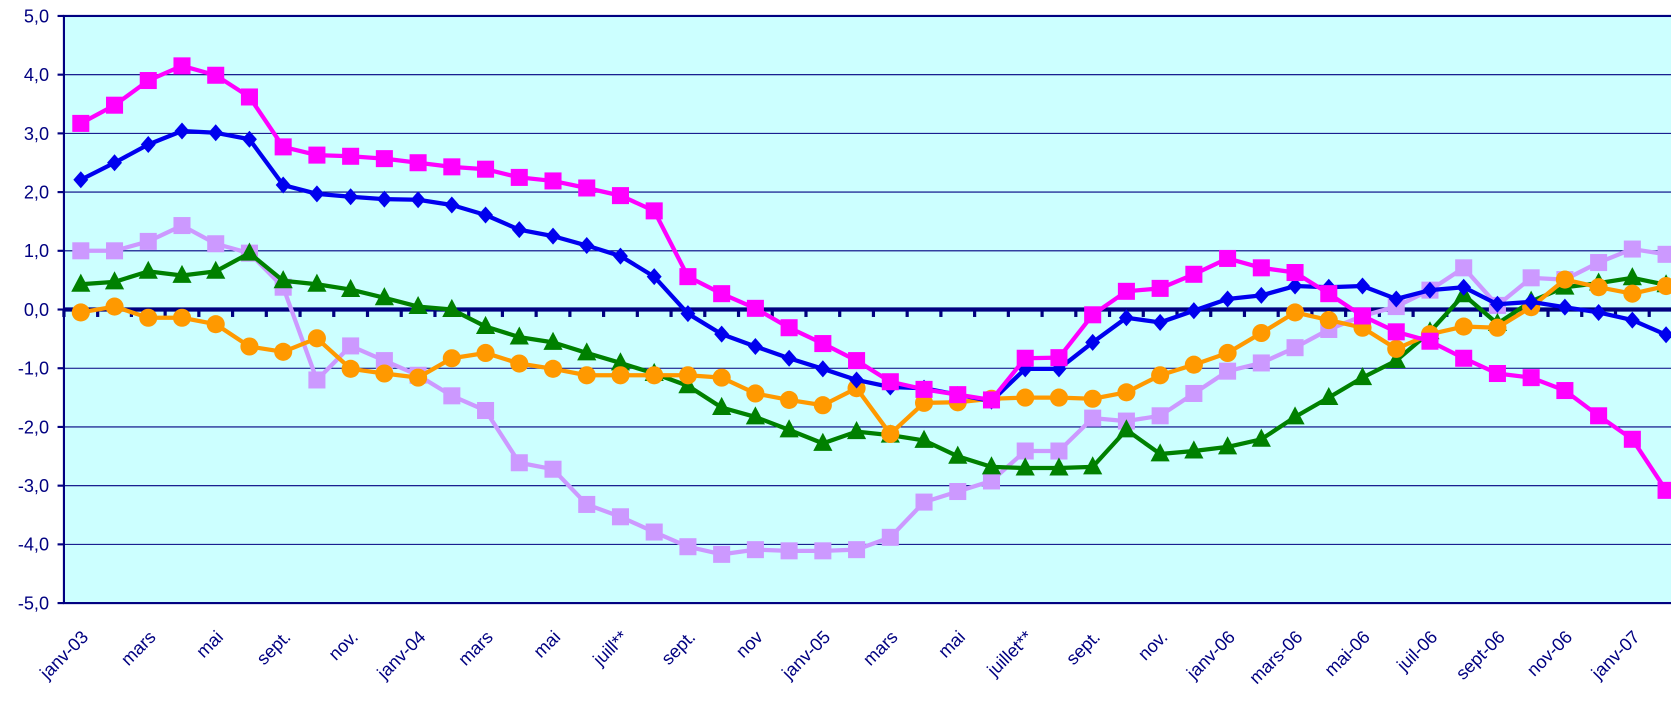 The width and height of the screenshot is (1671, 702). I want to click on x-tick-label: sept., so click(274, 648).